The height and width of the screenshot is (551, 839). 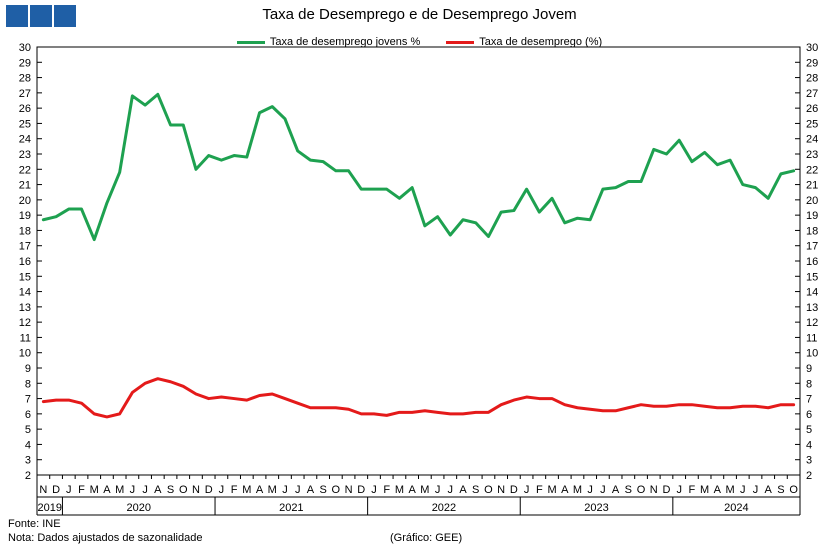 I want to click on y-tick-label-left: 10, so click(x=25, y=354).